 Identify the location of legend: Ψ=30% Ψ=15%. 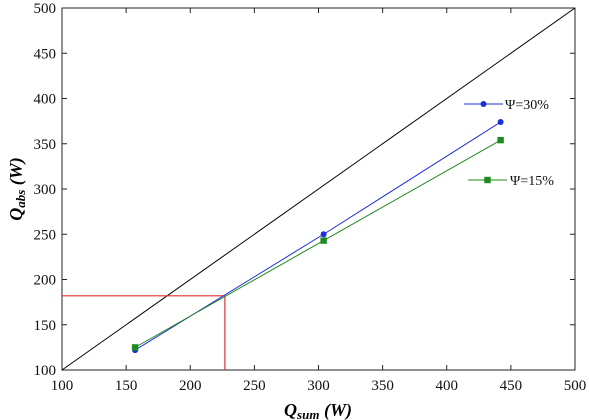
(509, 143).